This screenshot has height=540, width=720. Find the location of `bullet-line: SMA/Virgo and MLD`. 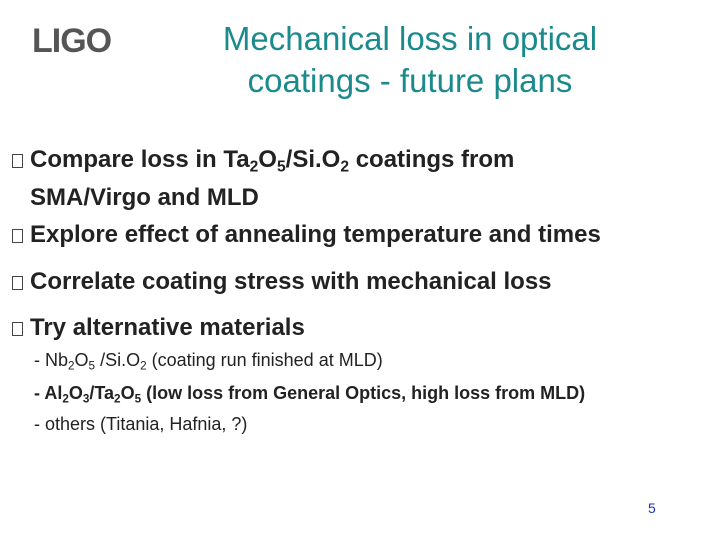

bullet-line: SMA/Virgo and MLD is located at coordinates (272, 198).